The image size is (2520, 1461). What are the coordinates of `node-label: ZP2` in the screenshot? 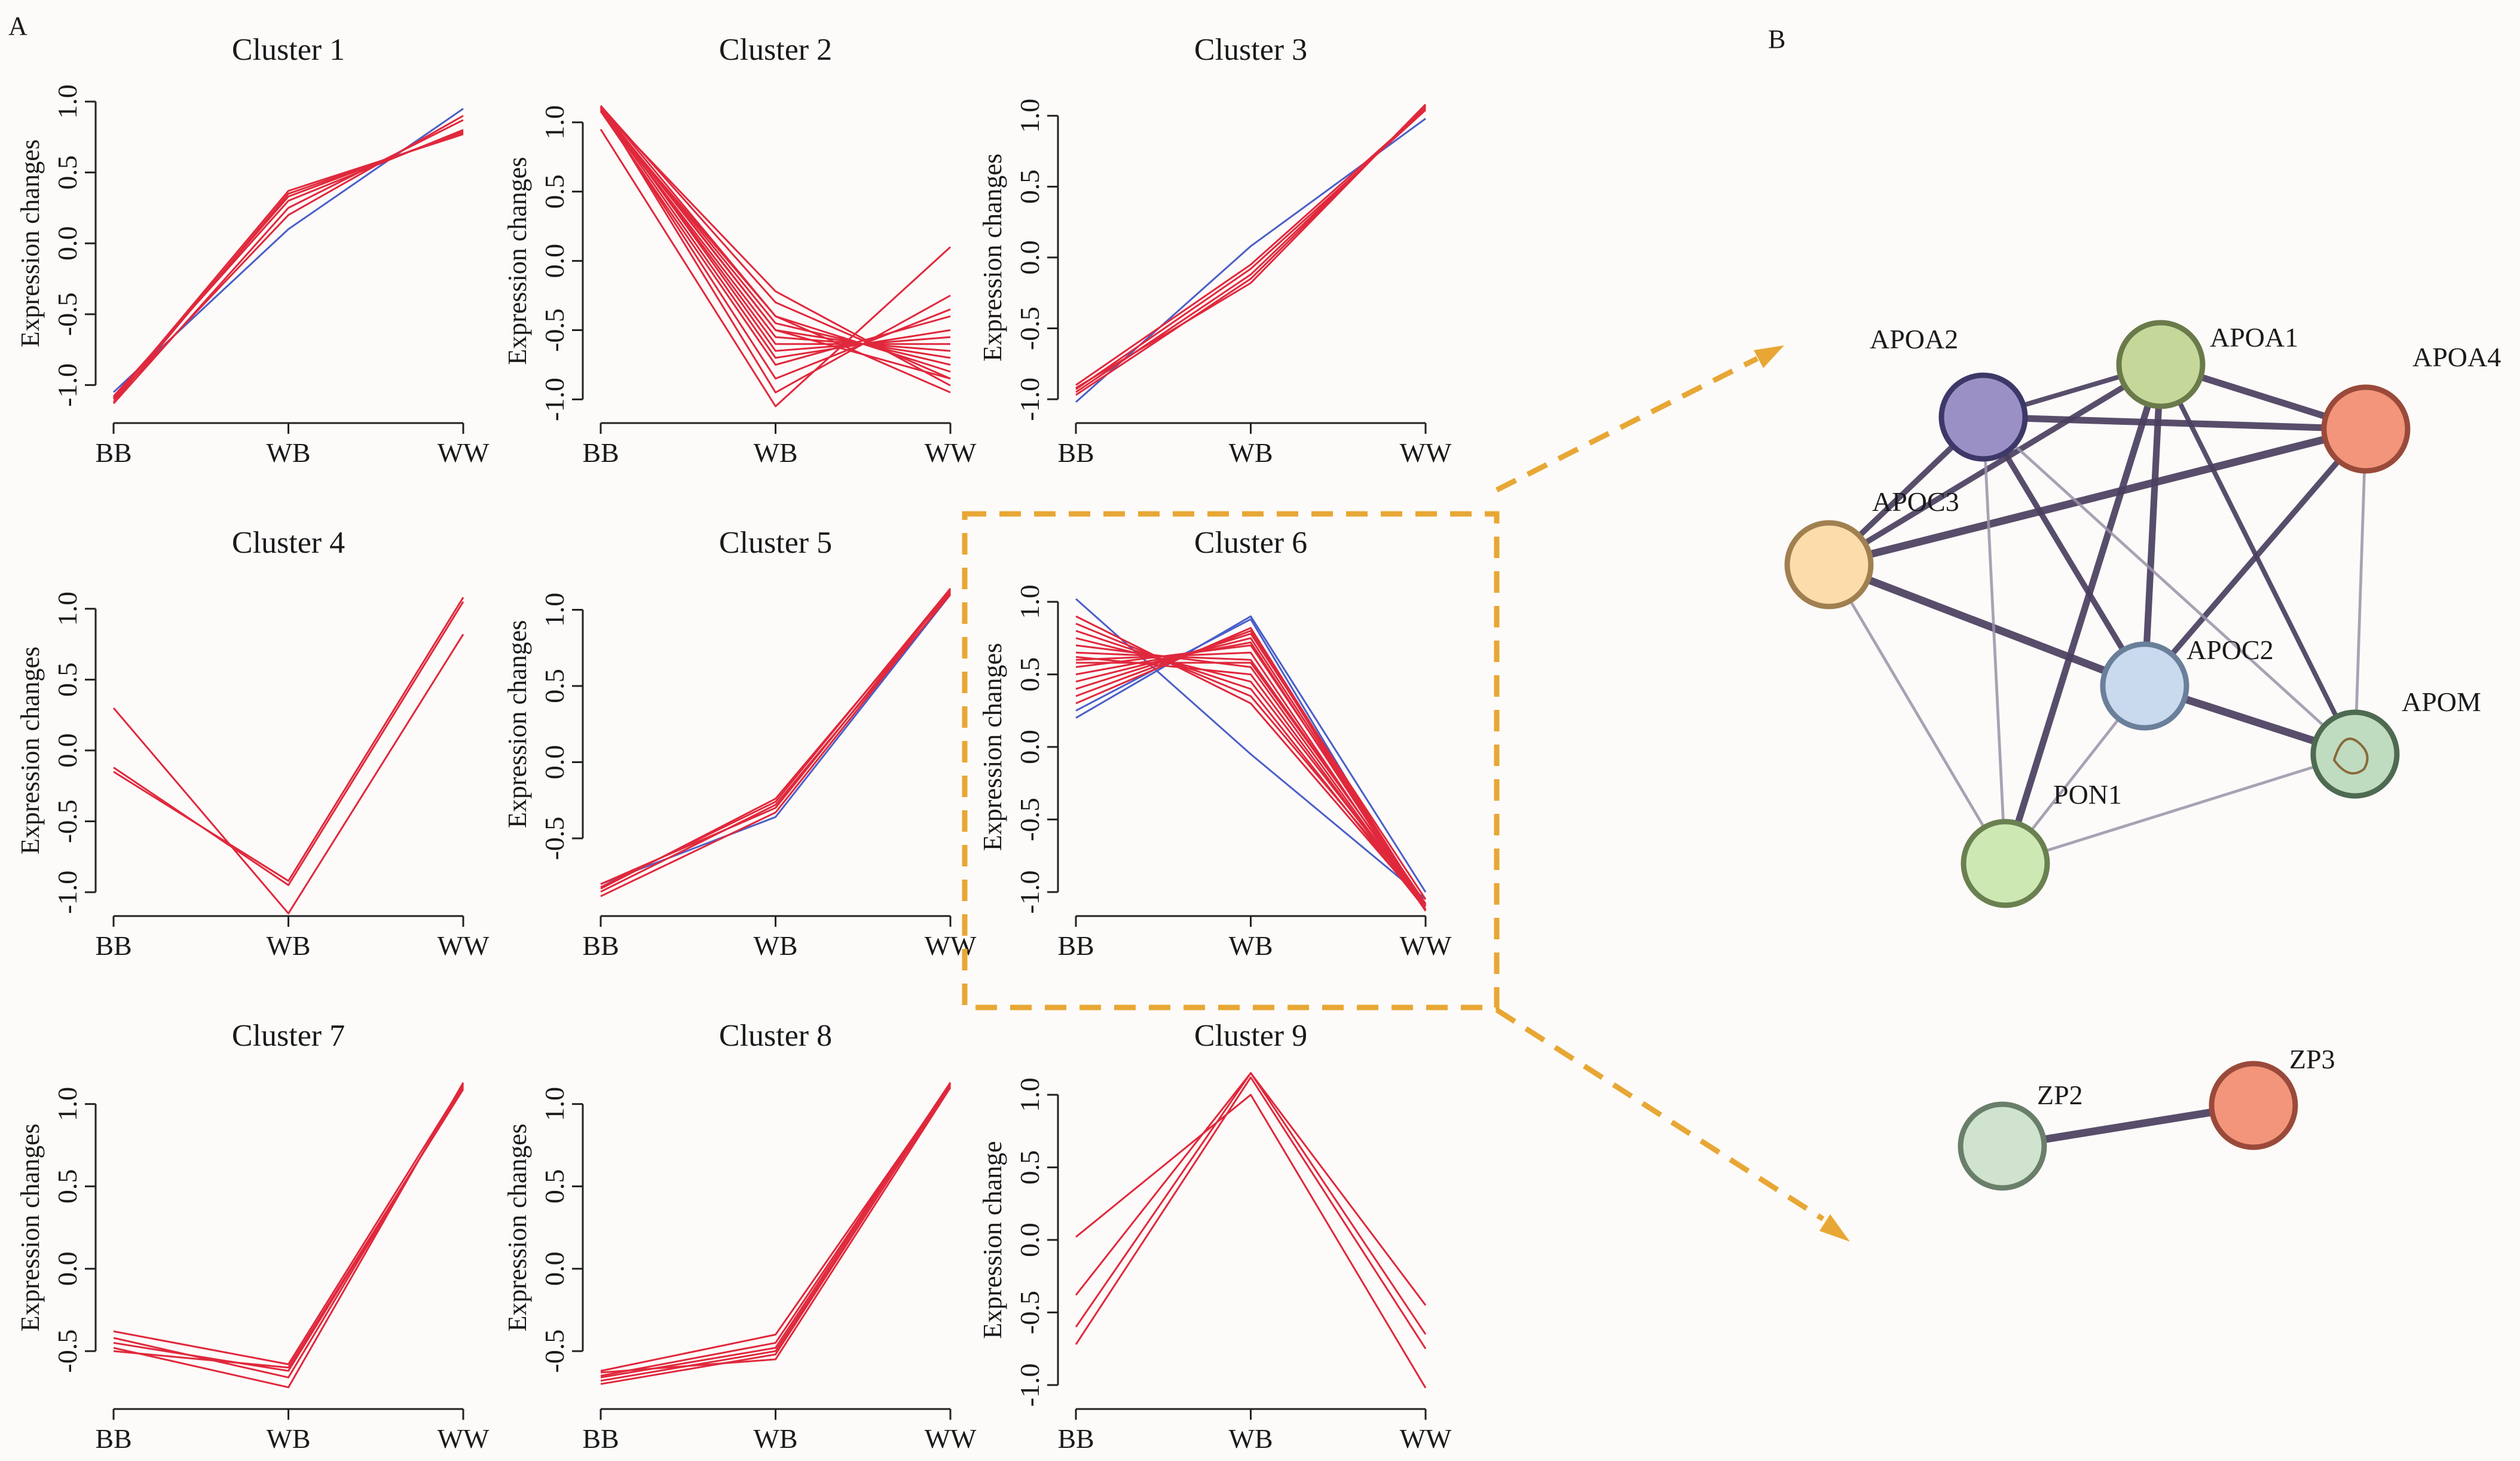 It's located at (2060, 1095).